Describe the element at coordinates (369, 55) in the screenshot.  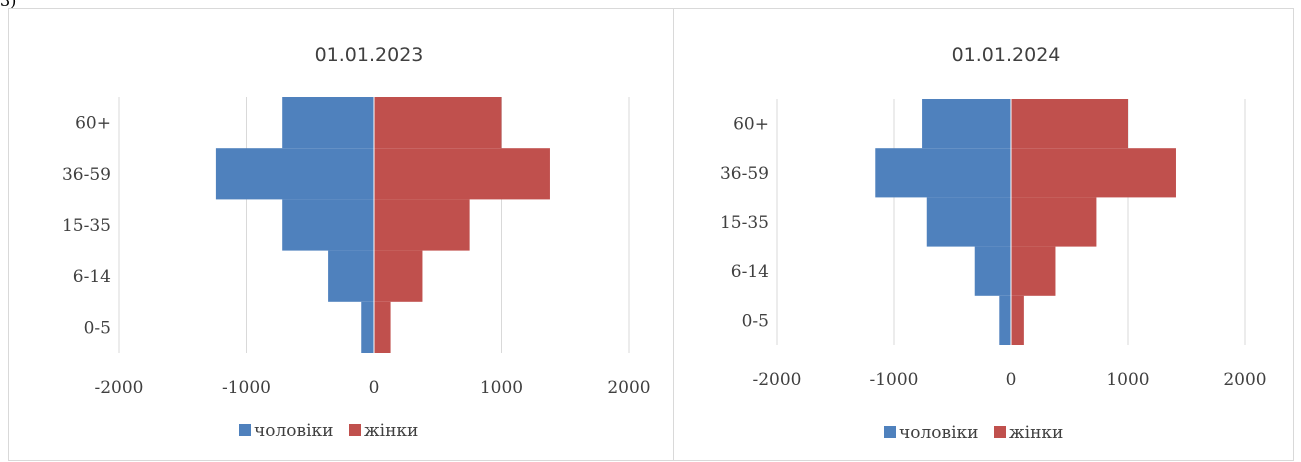
I see `chart-title: 01.01.2023` at that location.